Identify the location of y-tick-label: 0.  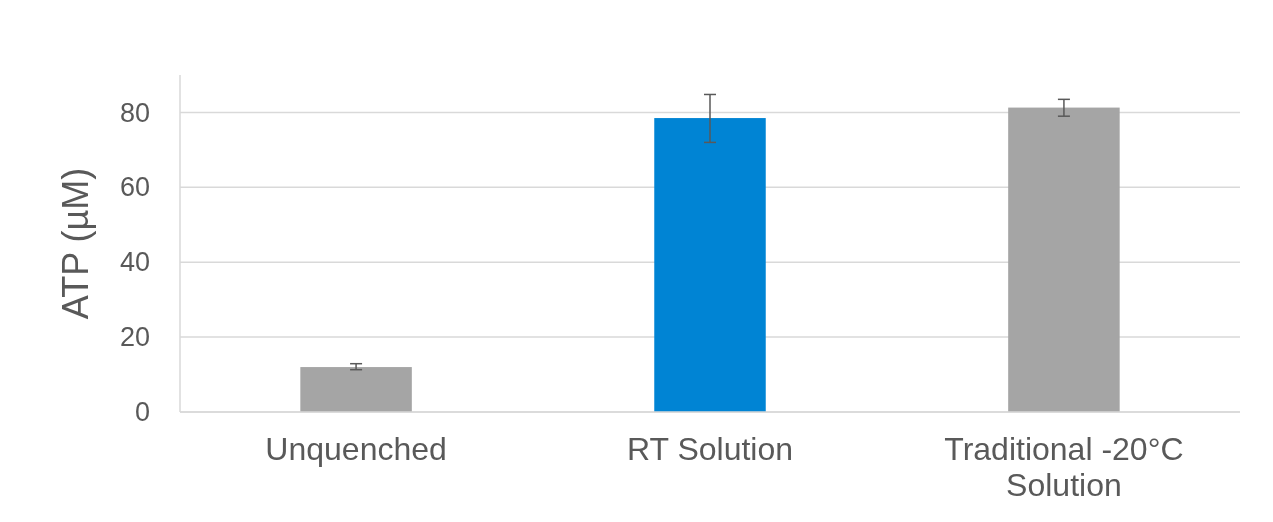
(142, 412).